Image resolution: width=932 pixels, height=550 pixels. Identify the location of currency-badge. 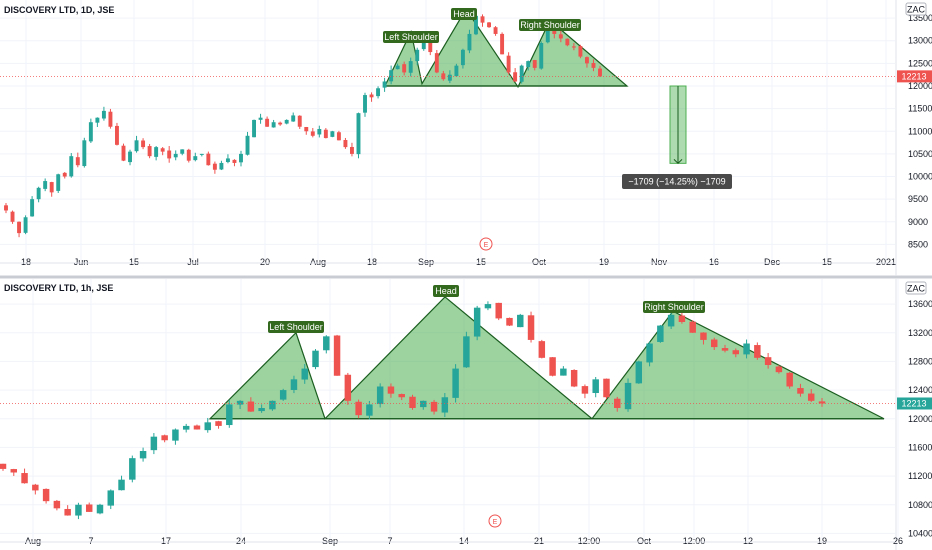
(916, 288).